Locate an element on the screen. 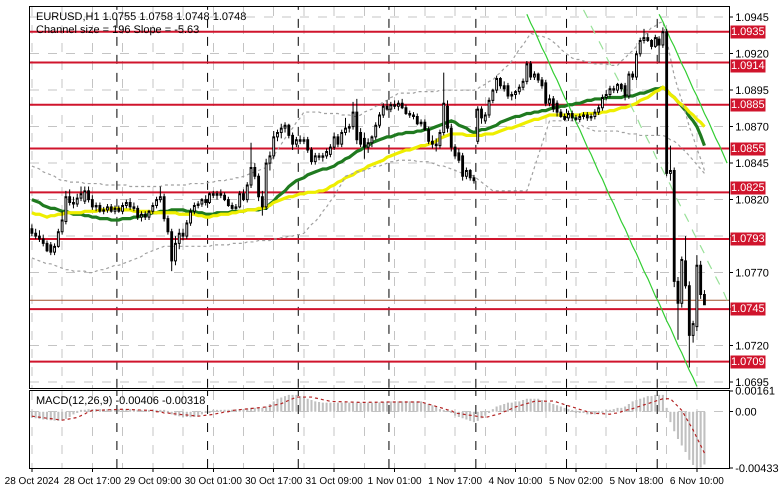  x-tick-label: 31 Oct 09:00 is located at coordinates (335, 481).